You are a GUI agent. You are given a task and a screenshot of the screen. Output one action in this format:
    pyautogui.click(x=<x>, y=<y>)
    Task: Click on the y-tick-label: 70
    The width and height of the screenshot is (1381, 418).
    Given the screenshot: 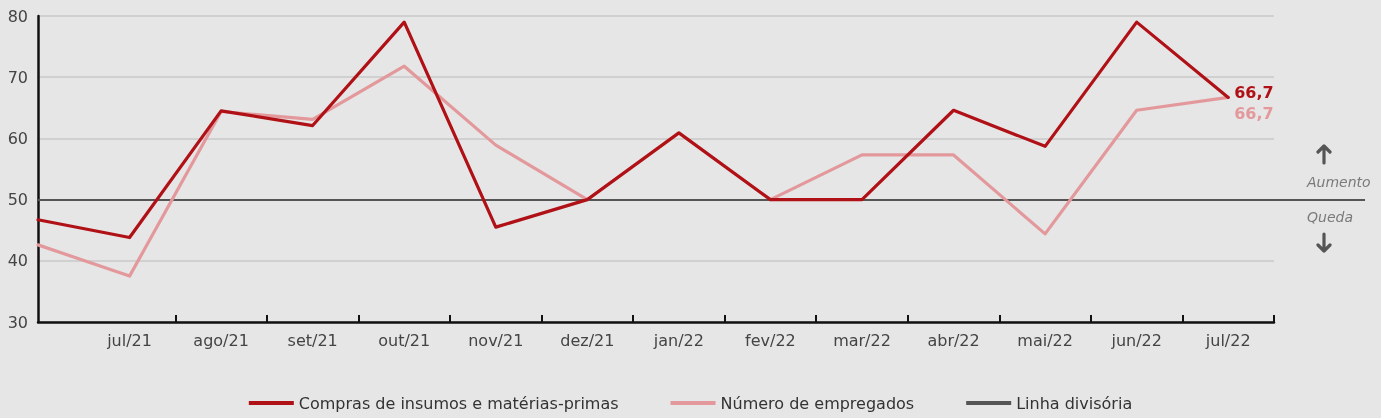 What is the action you would take?
    pyautogui.click(x=17, y=77)
    